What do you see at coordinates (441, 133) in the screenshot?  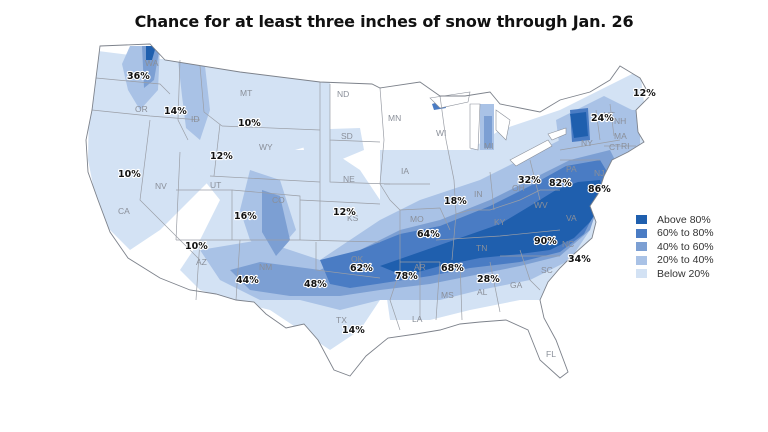 I see `state-label-wi: WI` at bounding box center [441, 133].